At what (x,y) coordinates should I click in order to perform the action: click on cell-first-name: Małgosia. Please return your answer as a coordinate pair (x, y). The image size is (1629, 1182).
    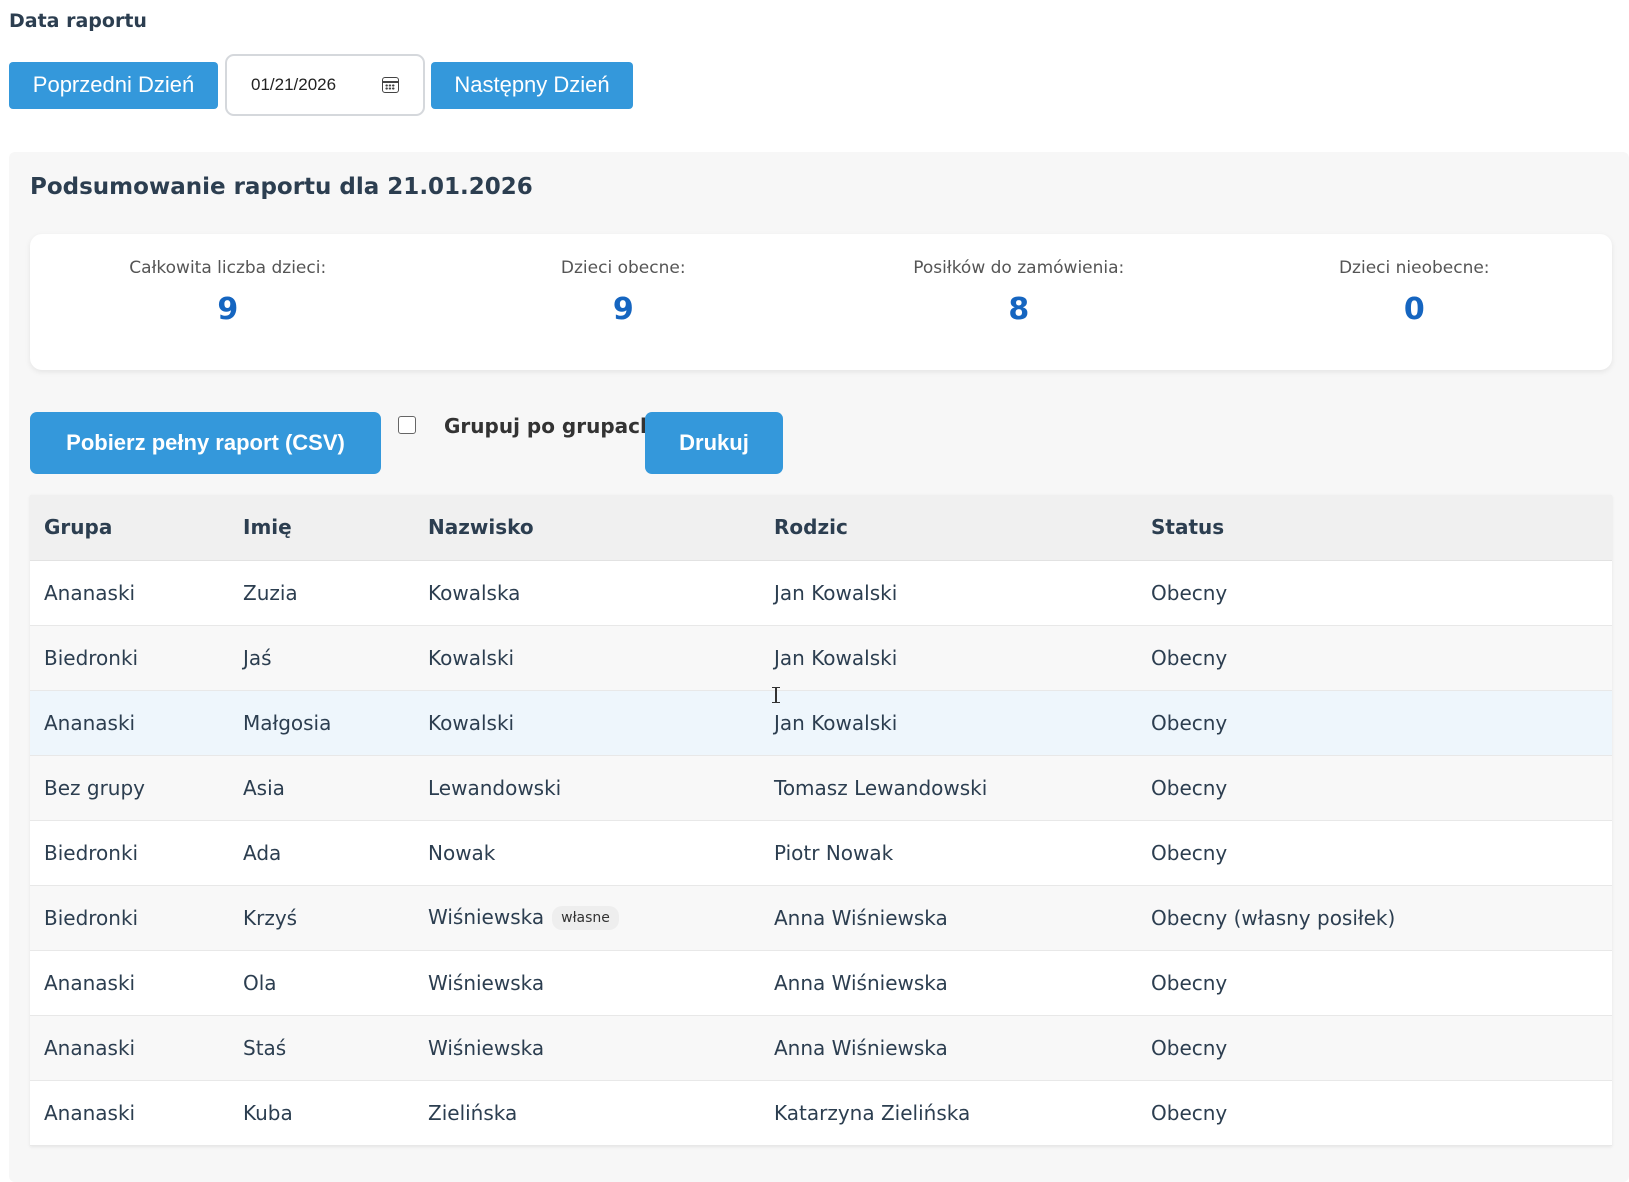
    Looking at the image, I should click on (321, 723).